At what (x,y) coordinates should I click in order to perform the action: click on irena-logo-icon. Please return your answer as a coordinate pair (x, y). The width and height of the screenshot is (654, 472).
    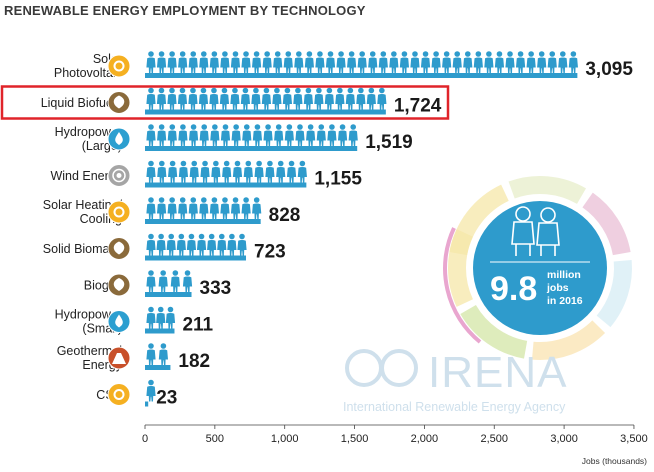
    Looking at the image, I should click on (381, 368).